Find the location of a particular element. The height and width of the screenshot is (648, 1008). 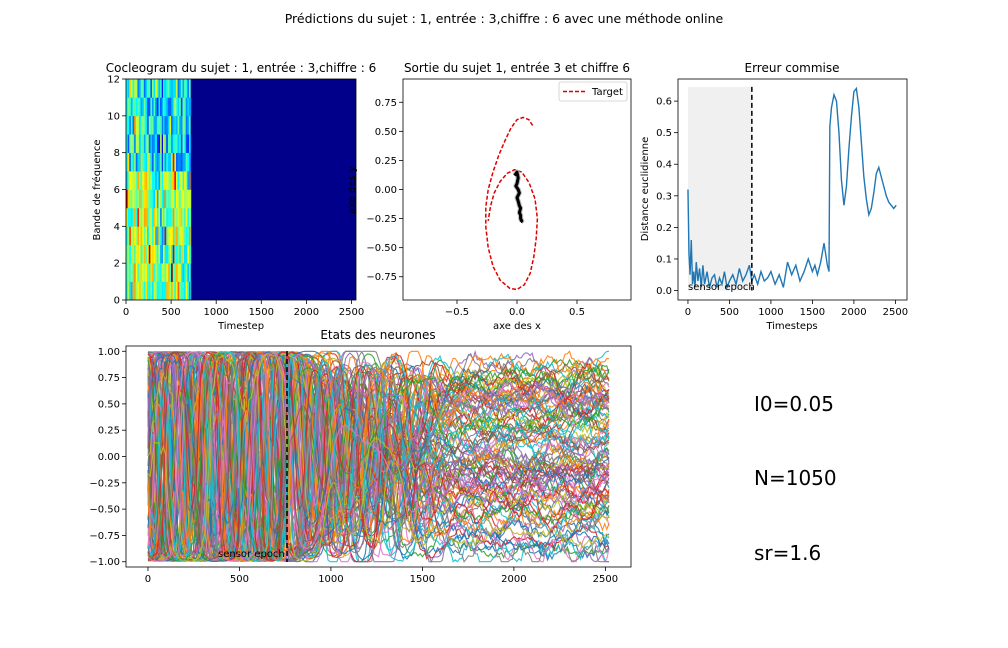

cochleogram-heatmap is located at coordinates (241, 189).